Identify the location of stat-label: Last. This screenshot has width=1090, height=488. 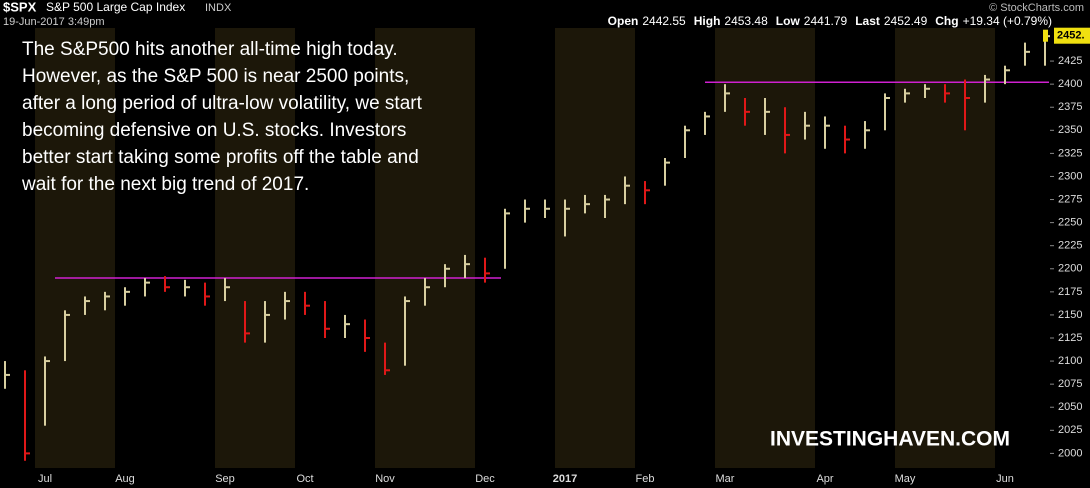
(867, 21).